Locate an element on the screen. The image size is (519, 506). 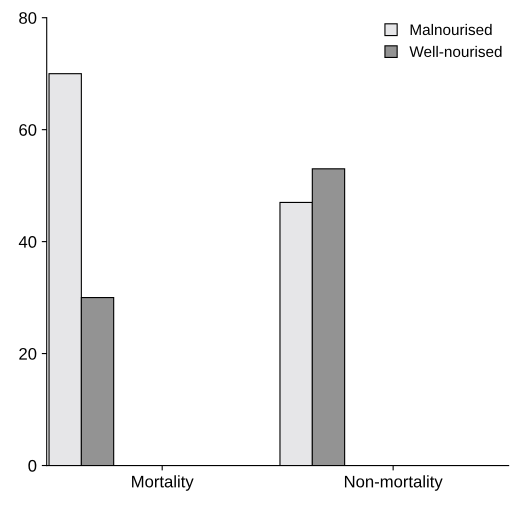
y-tick-label: 80 is located at coordinates (27, 18).